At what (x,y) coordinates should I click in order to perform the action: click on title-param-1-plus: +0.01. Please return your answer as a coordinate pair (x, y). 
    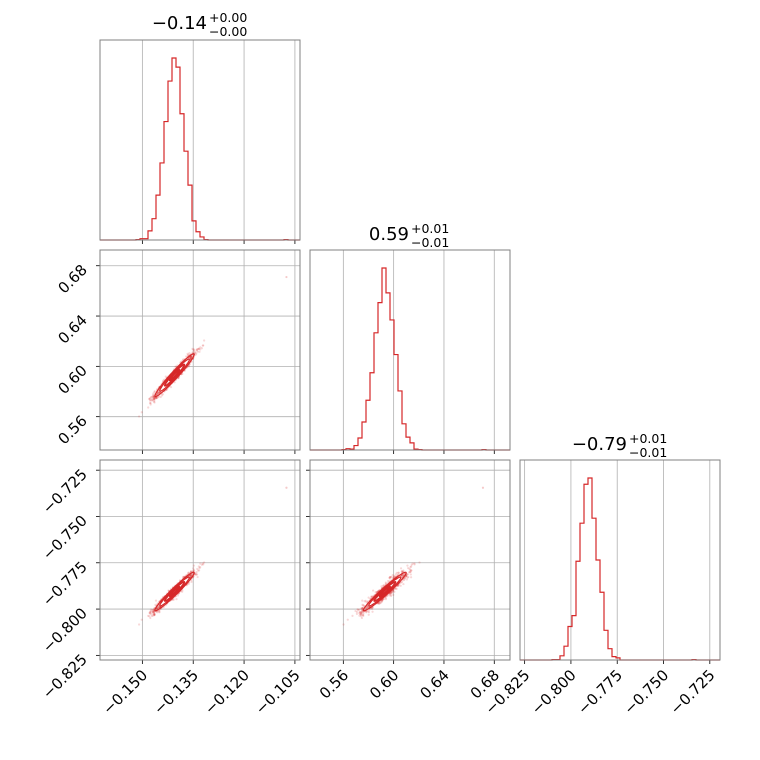
    Looking at the image, I should click on (430, 228).